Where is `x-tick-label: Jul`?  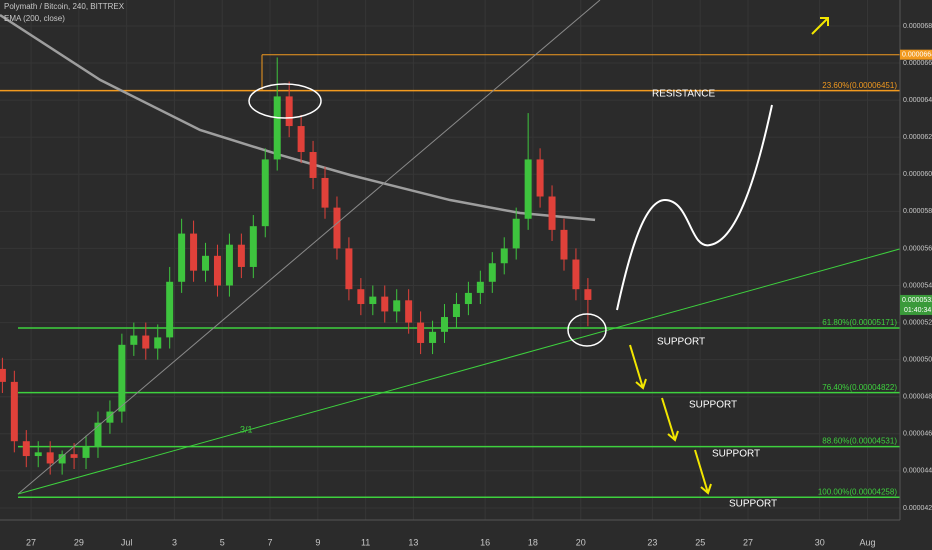
x-tick-label: Jul is located at coordinates (127, 542).